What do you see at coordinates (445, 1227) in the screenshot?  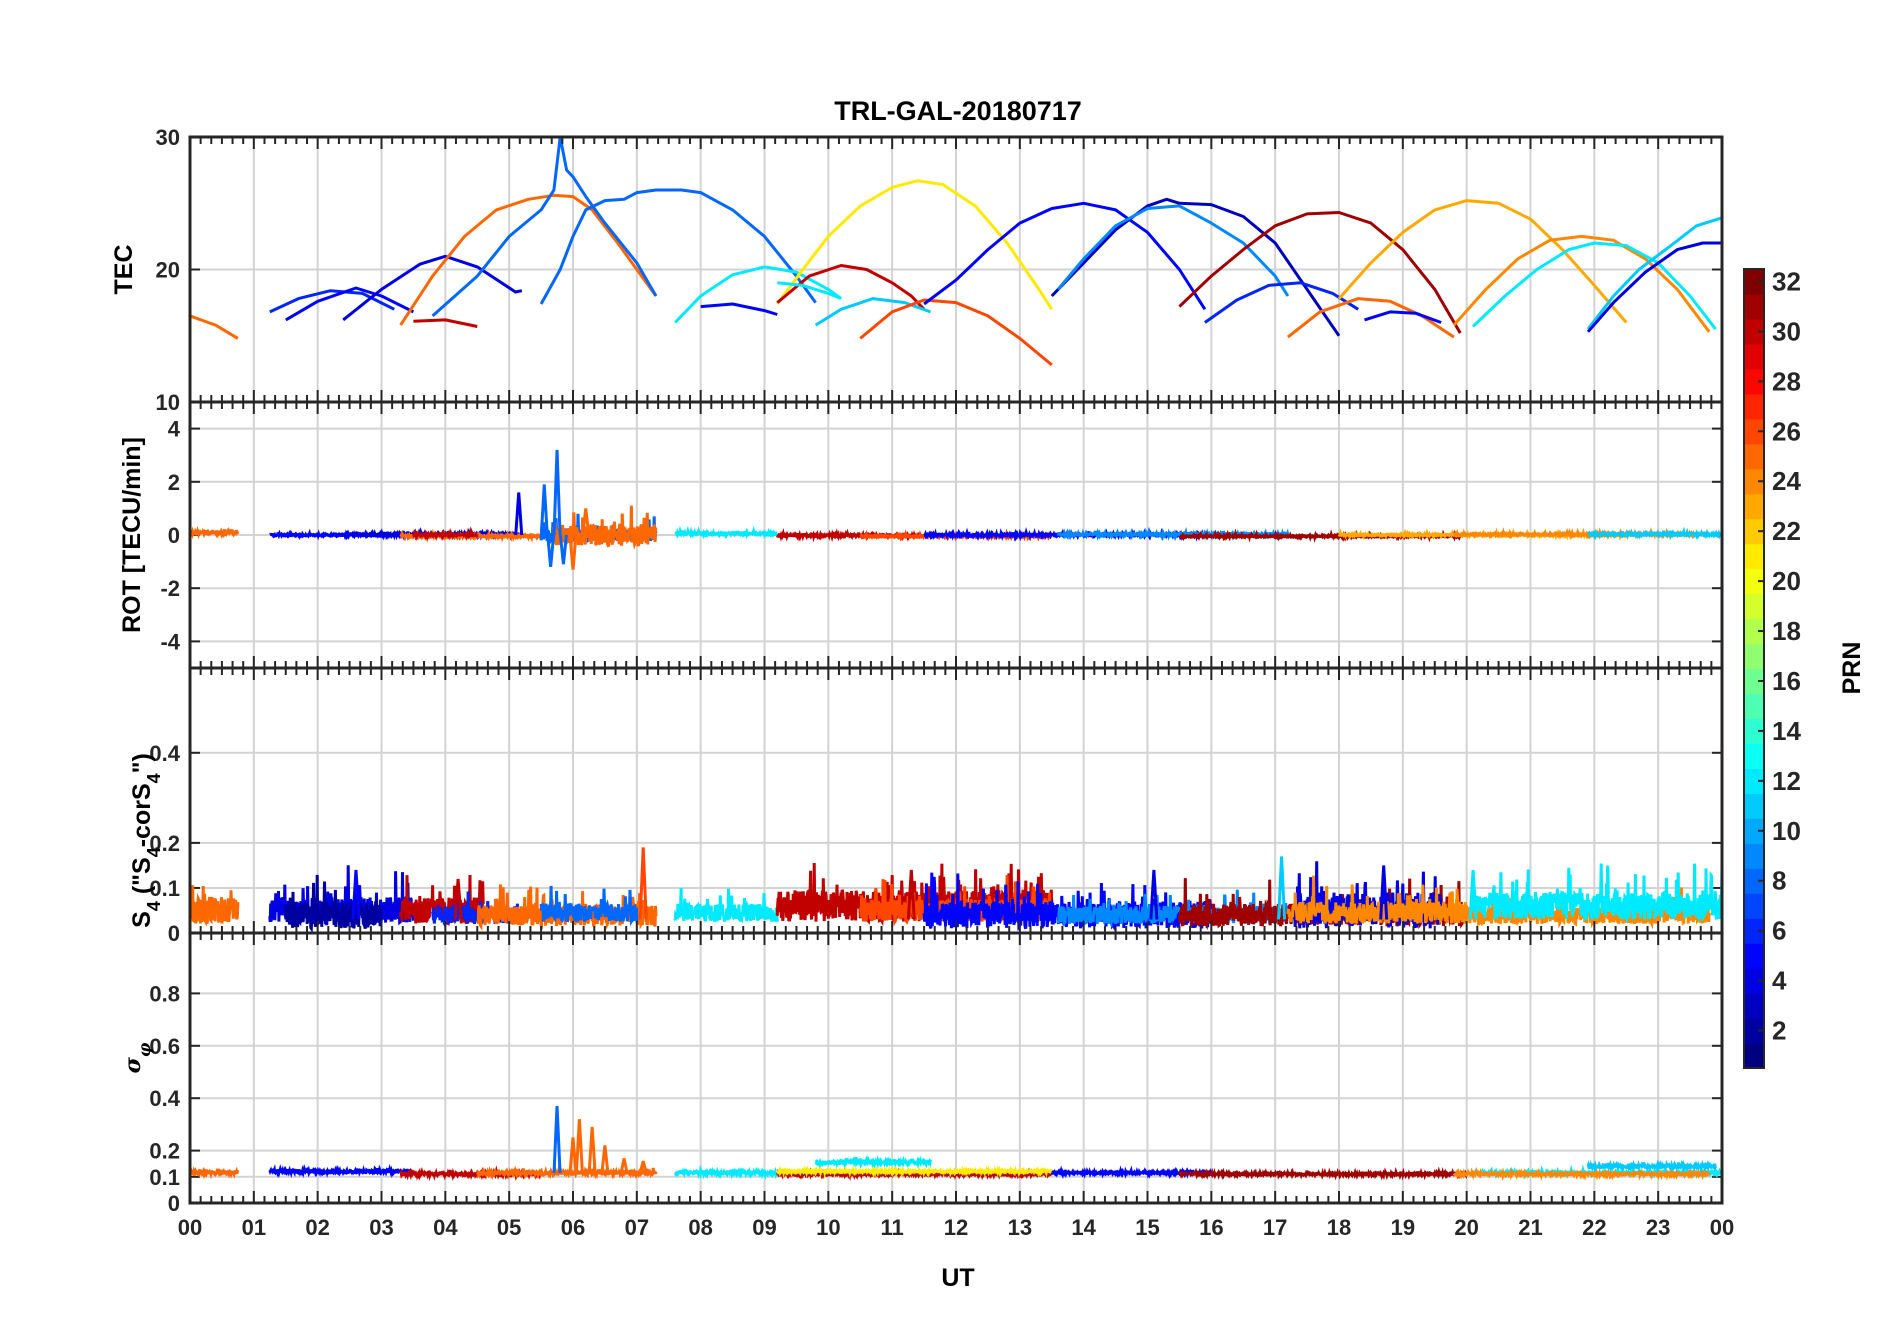 I see `x-tick-label: 04` at bounding box center [445, 1227].